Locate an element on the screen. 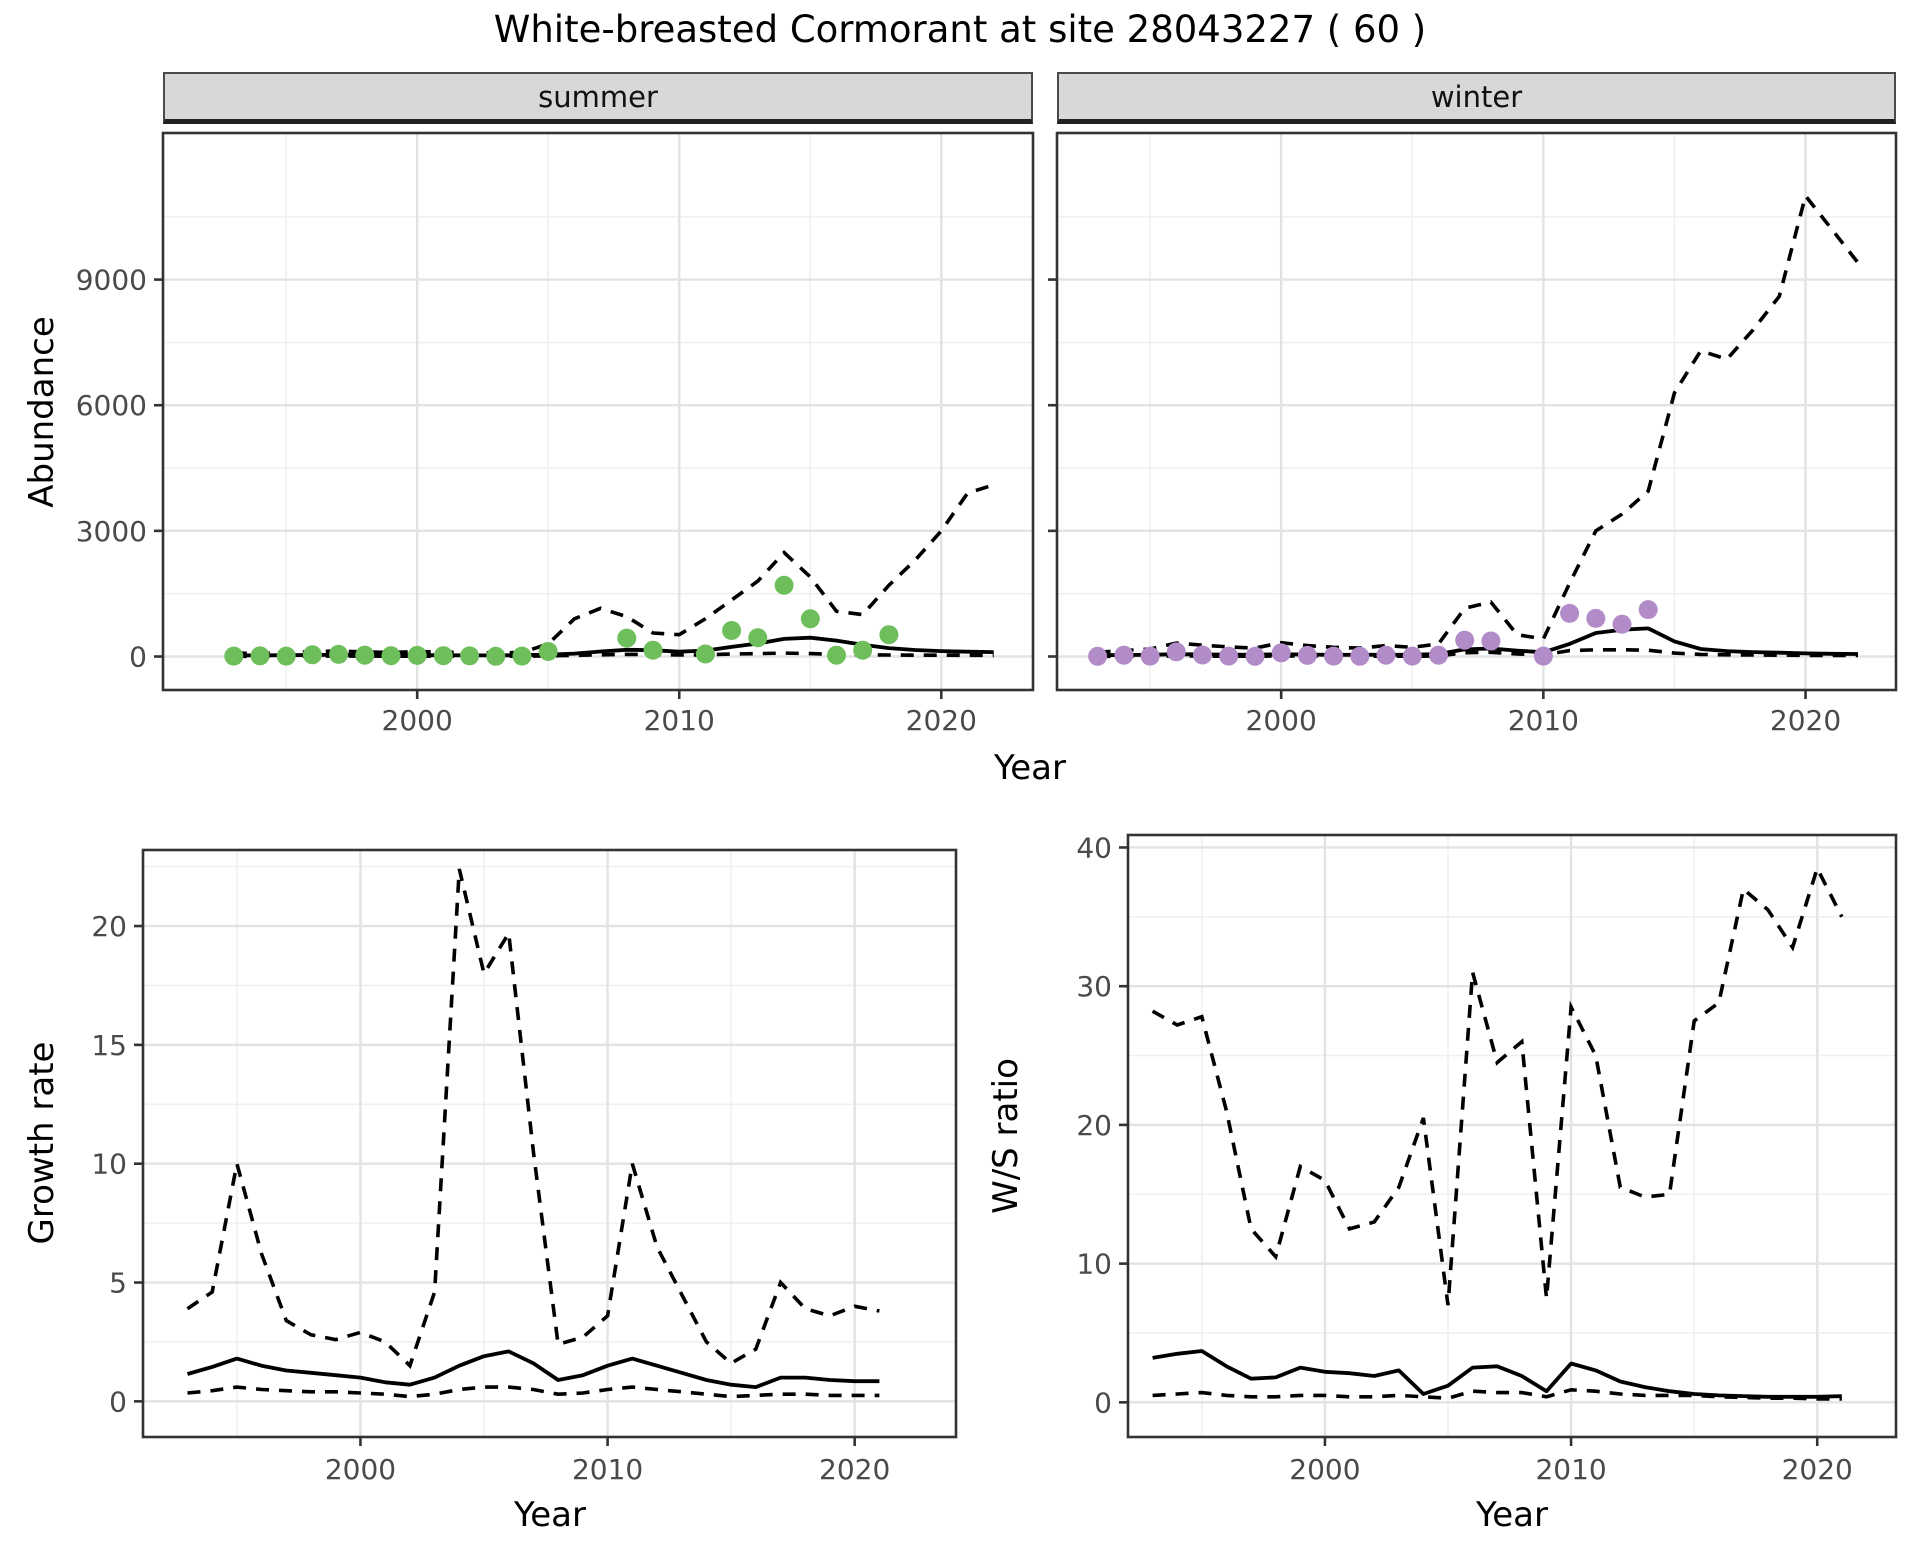  abundance-summer-y-tick-label: 6000 is located at coordinates (111, 405).